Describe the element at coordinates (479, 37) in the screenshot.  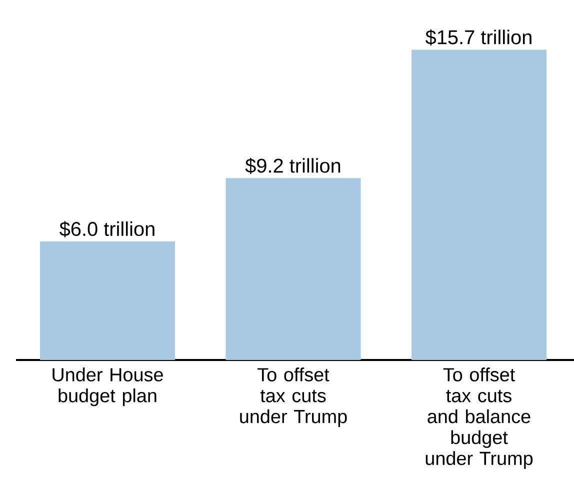
I see `data-label: $15.7 trillion` at that location.